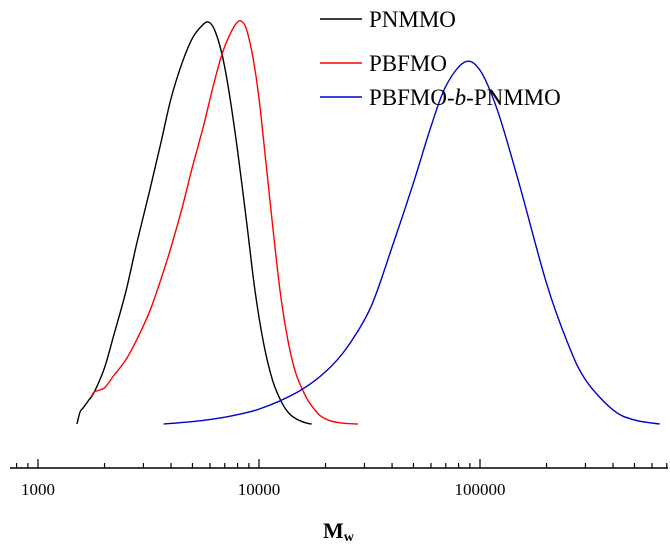  I want to click on x-tick-label: 10000, so click(259, 489).